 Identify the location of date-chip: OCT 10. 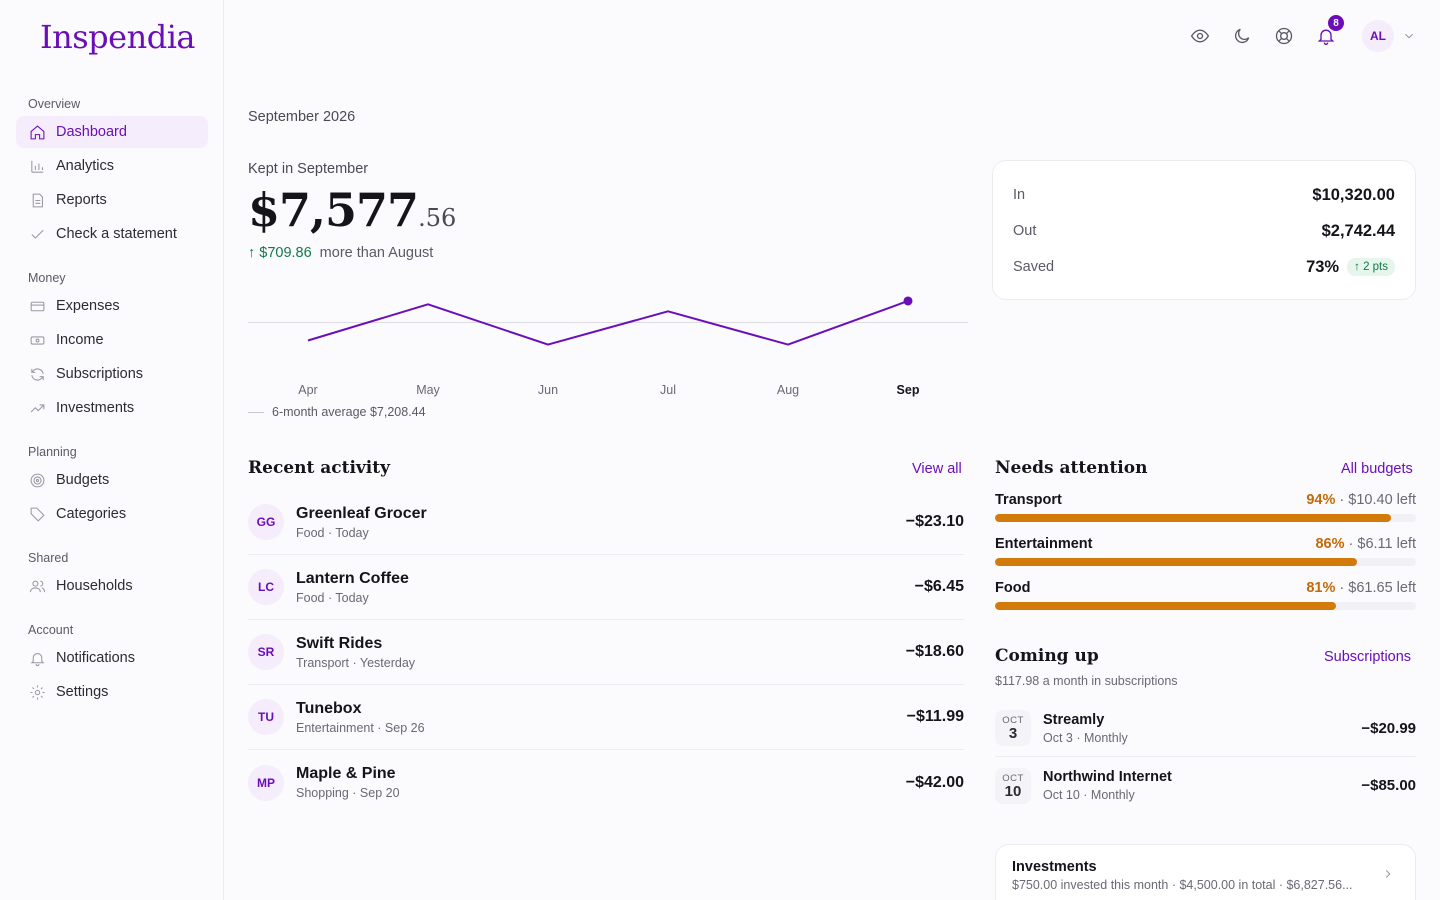
(1013, 785).